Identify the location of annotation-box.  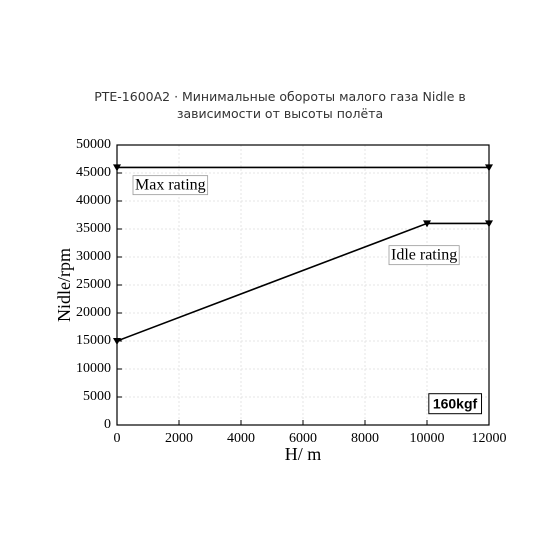
(455, 404).